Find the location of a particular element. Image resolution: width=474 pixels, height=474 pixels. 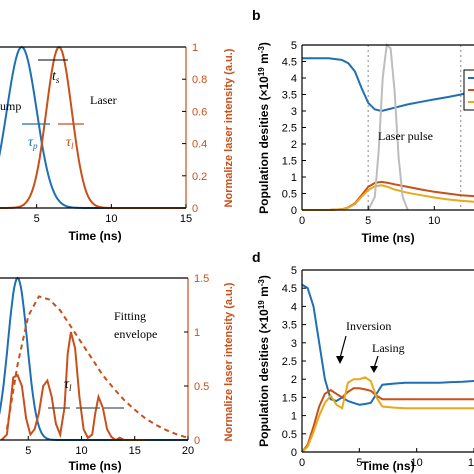

panel-b-y-label: Population desities (×1019 m-3) is located at coordinates (264, 128).